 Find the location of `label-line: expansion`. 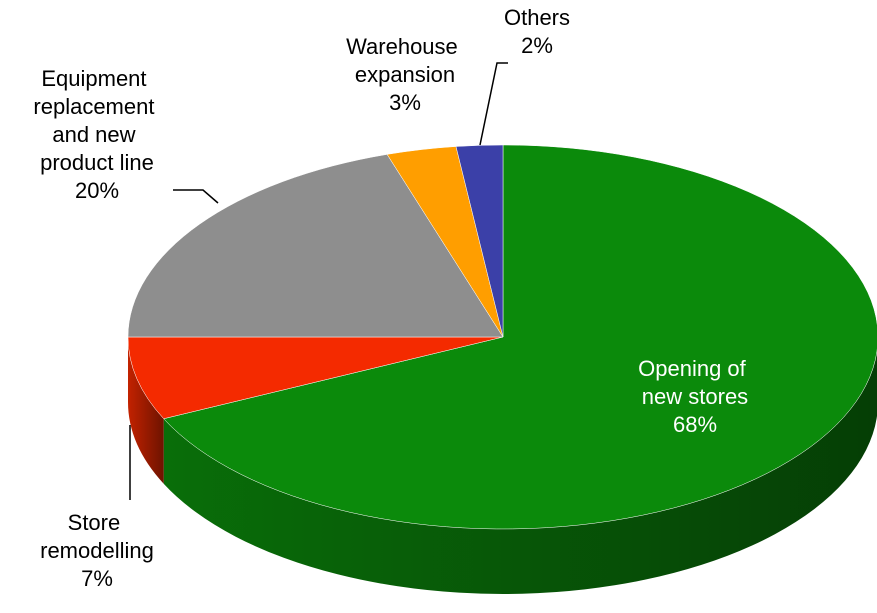

label-line: expansion is located at coordinates (405, 74).